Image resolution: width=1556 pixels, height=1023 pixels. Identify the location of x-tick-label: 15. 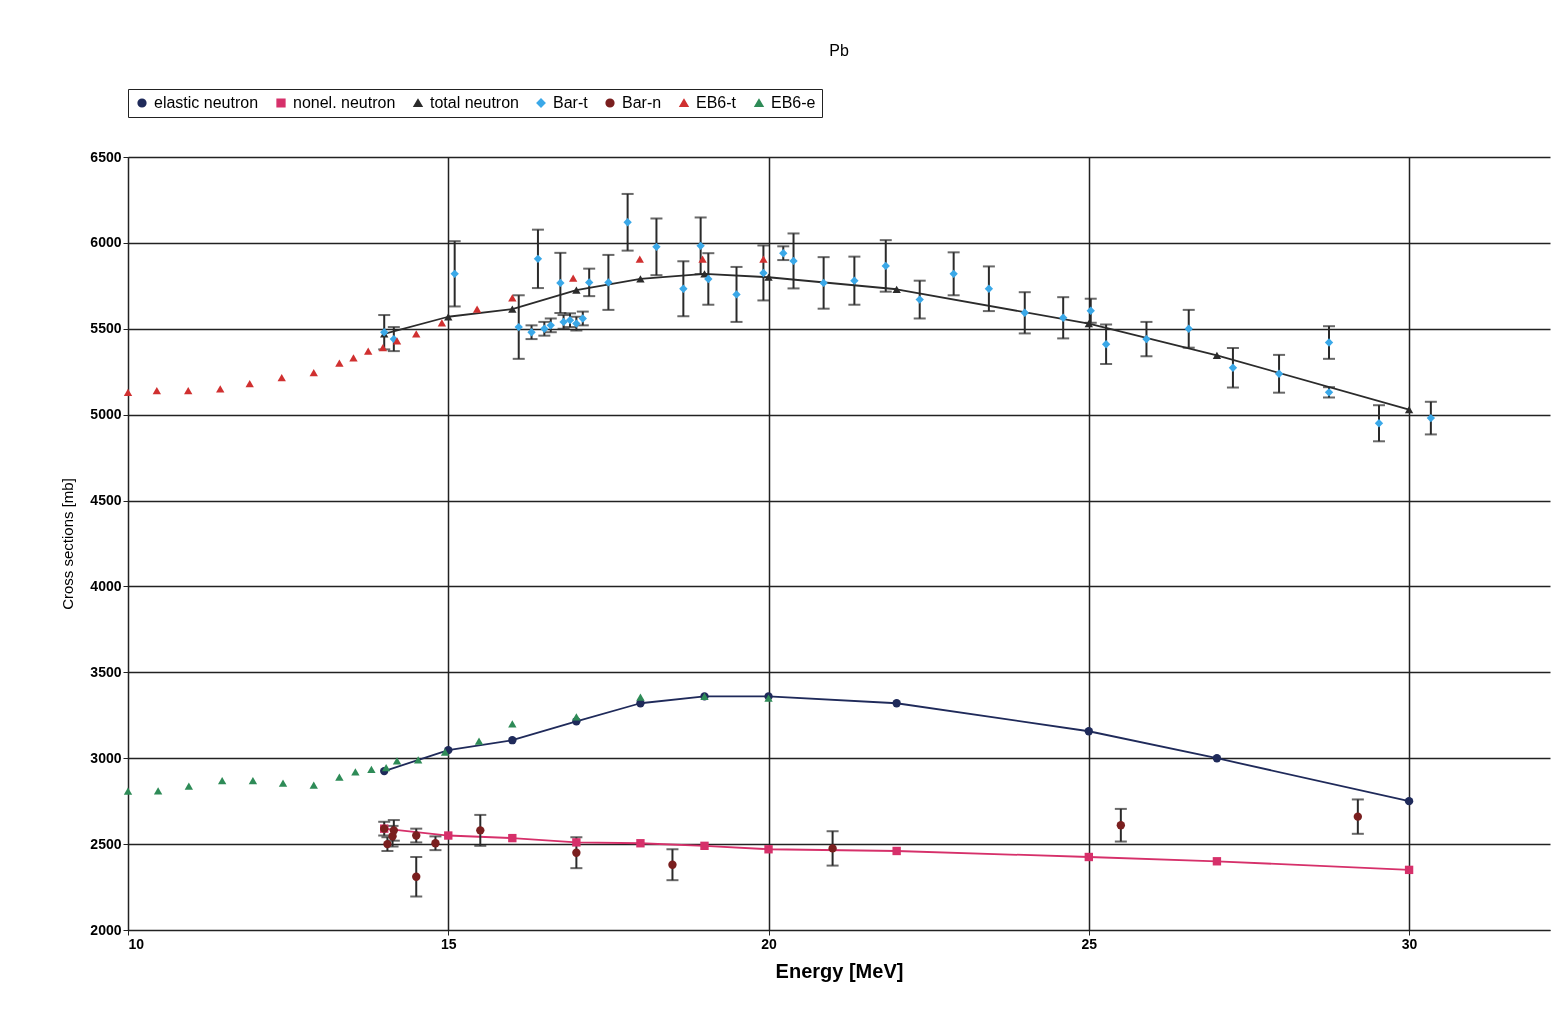
(448, 943).